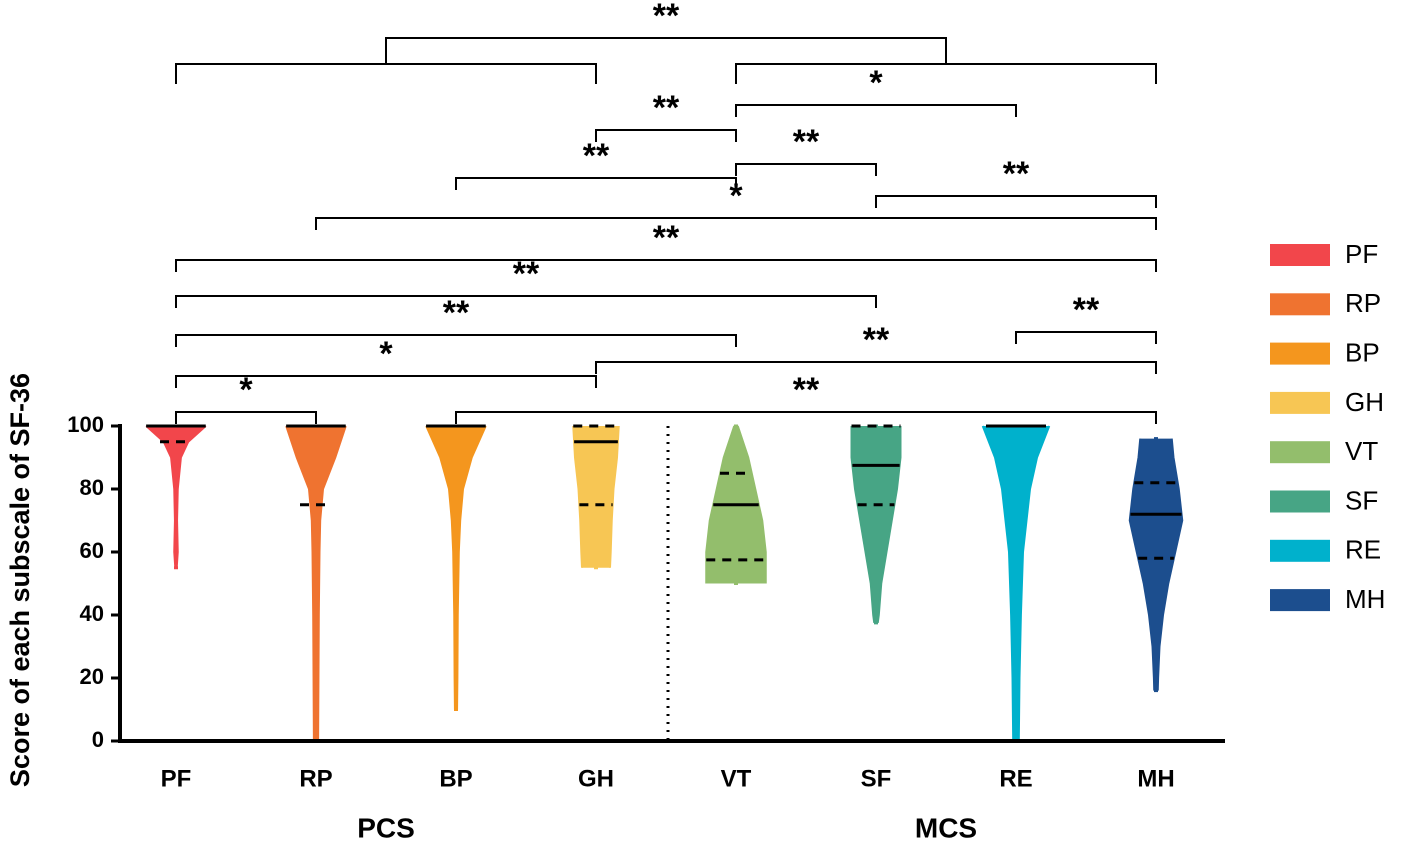  What do you see at coordinates (1363, 303) in the screenshot?
I see `legend-label: RP` at bounding box center [1363, 303].